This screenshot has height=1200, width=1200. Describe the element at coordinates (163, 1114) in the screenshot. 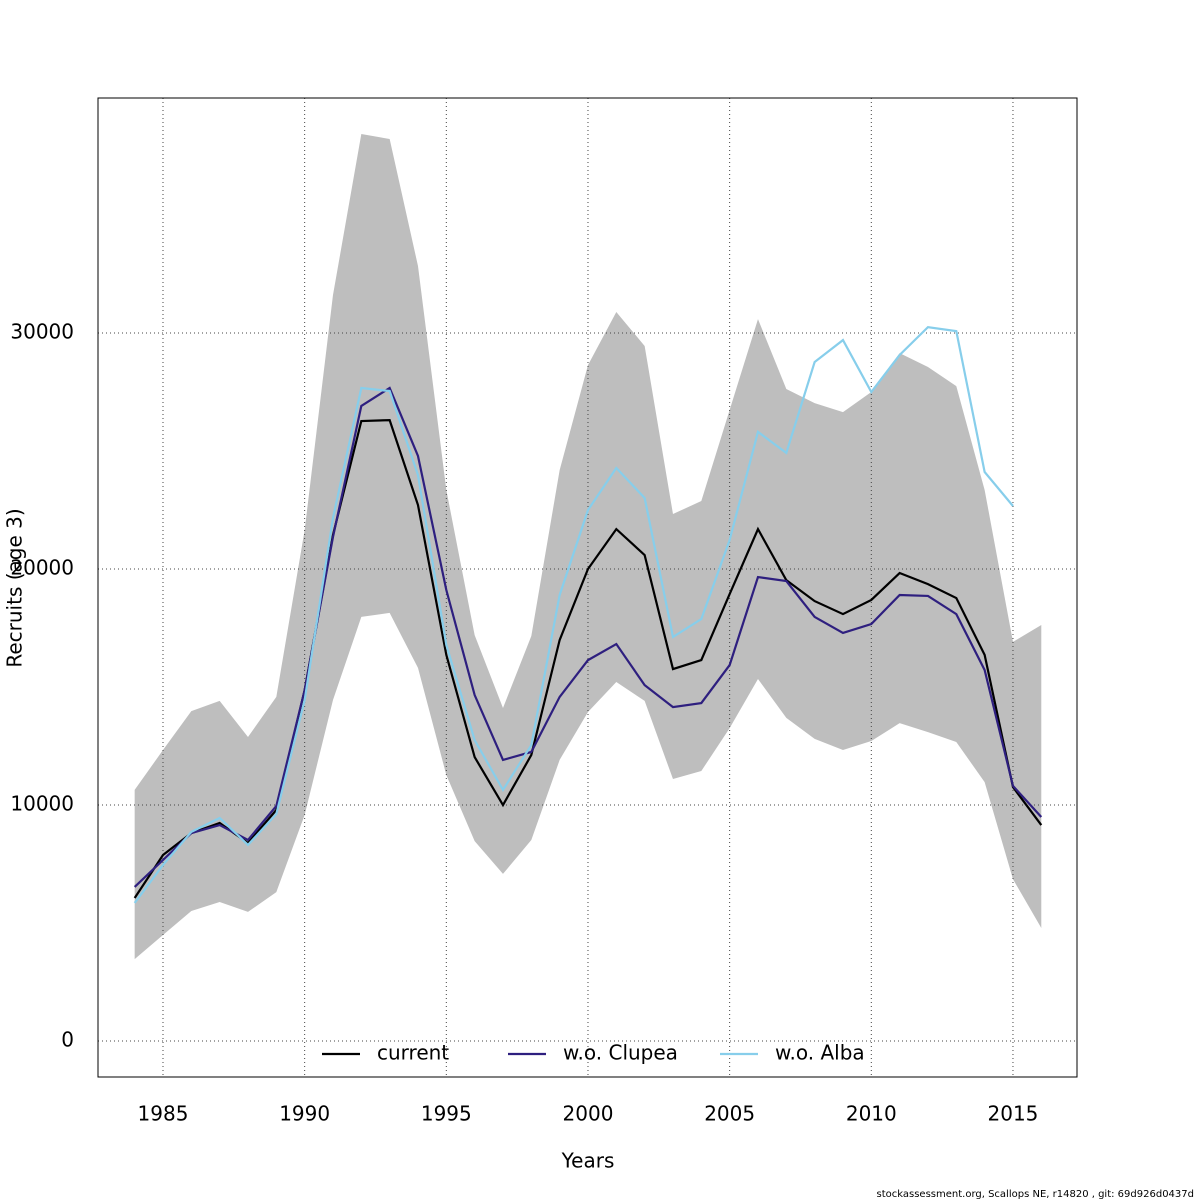

I see `x-tick-label: 1985` at that location.